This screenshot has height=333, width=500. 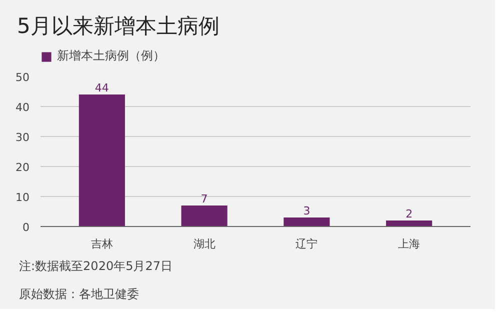 What do you see at coordinates (204, 199) in the screenshot?
I see `data-label: 7` at bounding box center [204, 199].